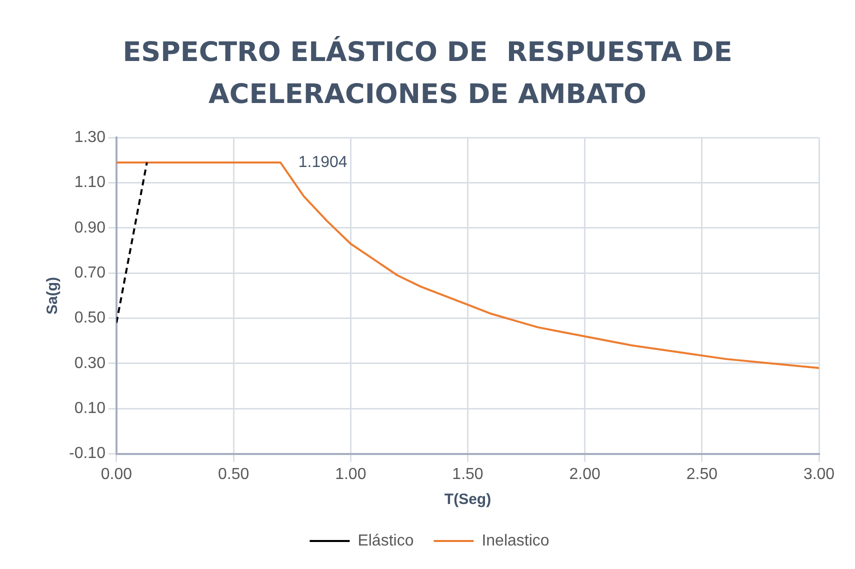  Describe the element at coordinates (90, 183) in the screenshot. I see `y-tick-label: 1.10` at that location.